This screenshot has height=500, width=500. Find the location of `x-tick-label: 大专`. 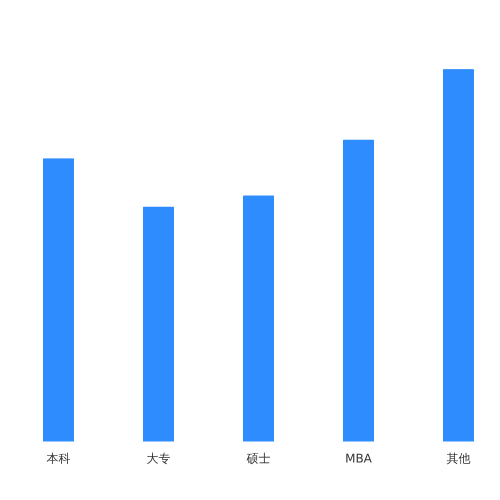

x-tick-label: 大专 is located at coordinates (158, 459).